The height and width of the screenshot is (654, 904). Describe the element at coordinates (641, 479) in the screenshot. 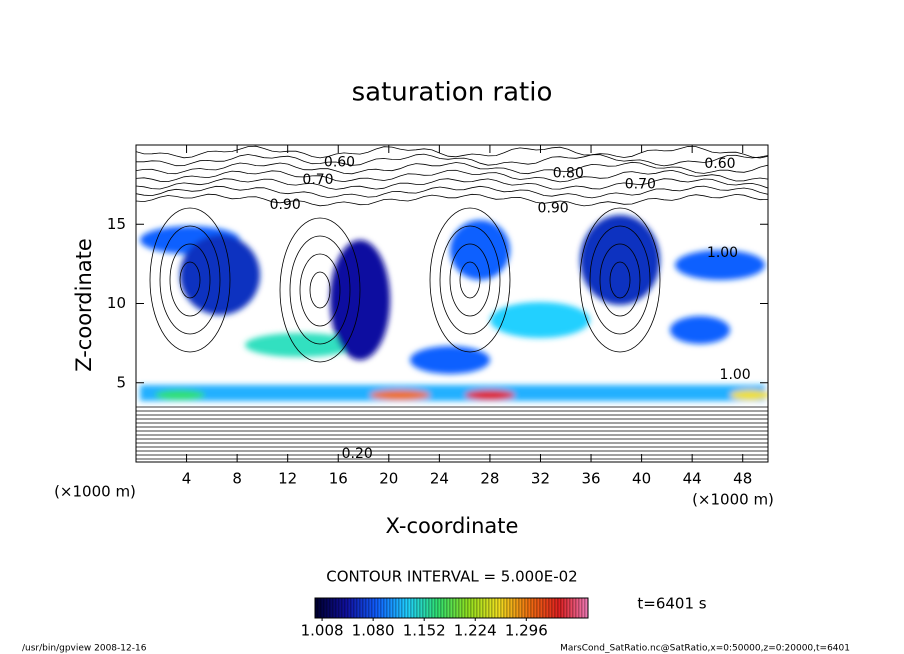

I see `x-tick-label: 40` at that location.